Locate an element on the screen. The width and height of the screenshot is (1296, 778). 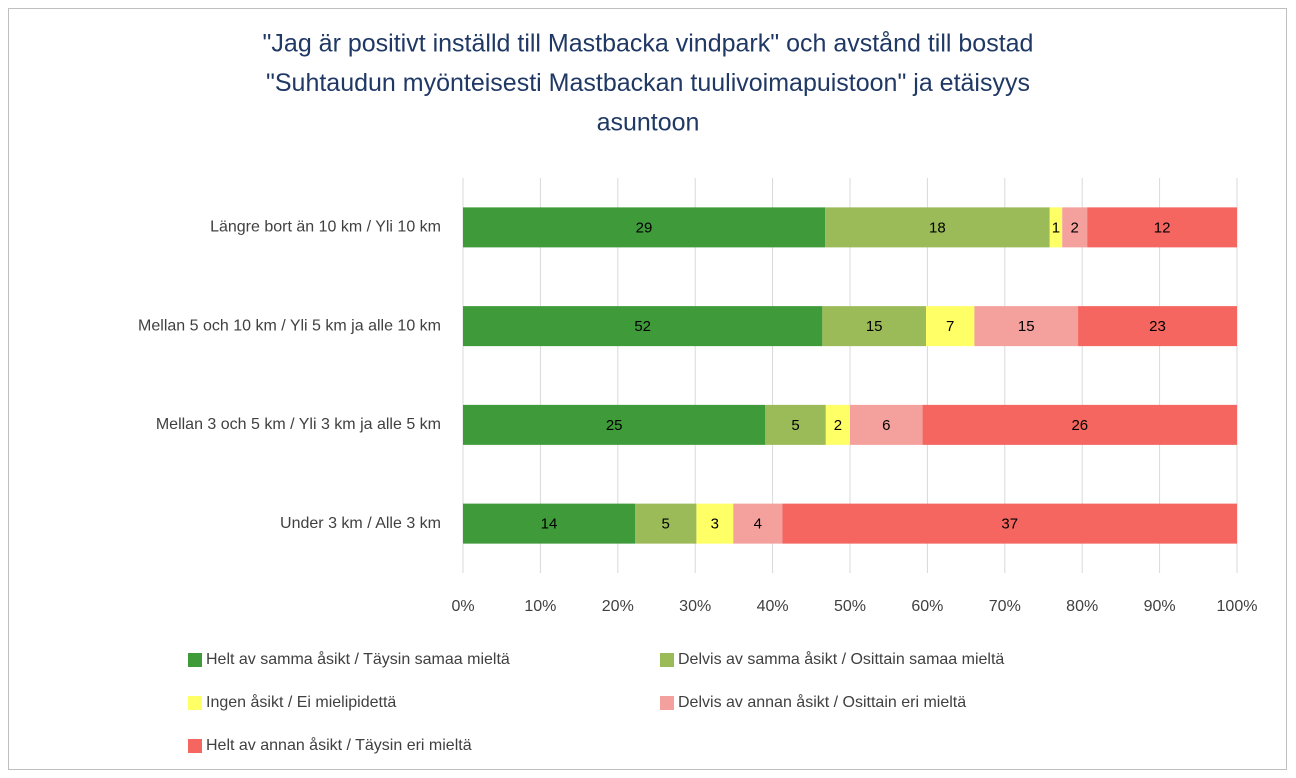
data-label: 7 is located at coordinates (950, 326).